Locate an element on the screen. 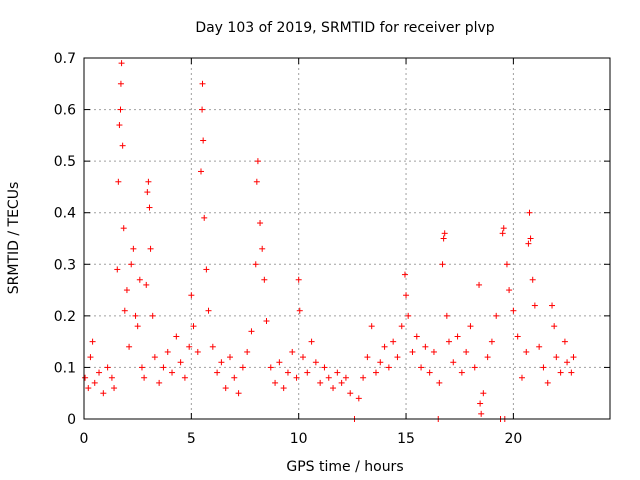 This screenshot has width=640, height=480. y-tick-label: 0.3 is located at coordinates (65, 265).